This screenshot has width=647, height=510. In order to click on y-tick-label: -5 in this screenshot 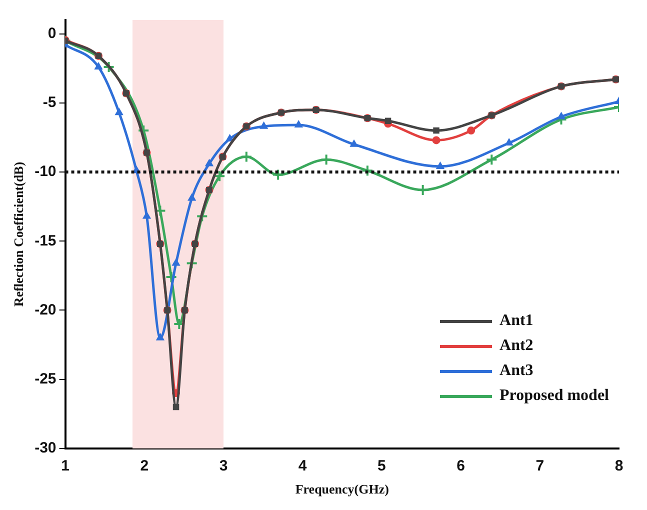, I will do `click(49, 103)`.